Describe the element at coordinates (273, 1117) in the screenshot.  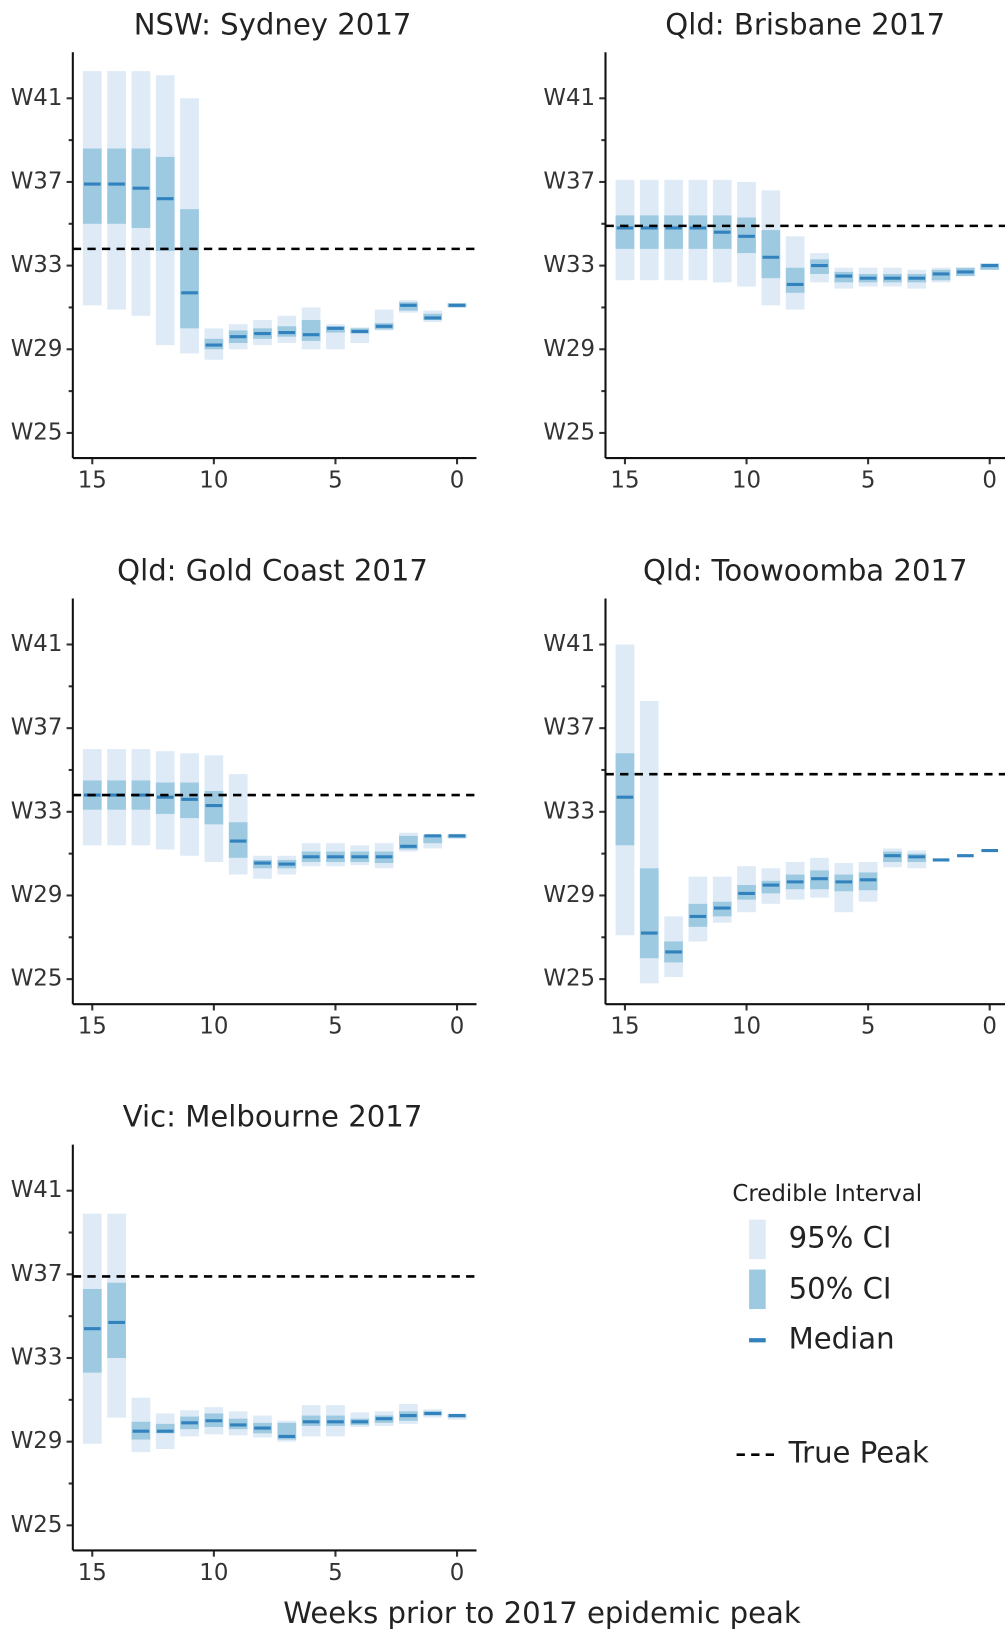
I see `panel-title: Vic: Melbourne 2017` at that location.